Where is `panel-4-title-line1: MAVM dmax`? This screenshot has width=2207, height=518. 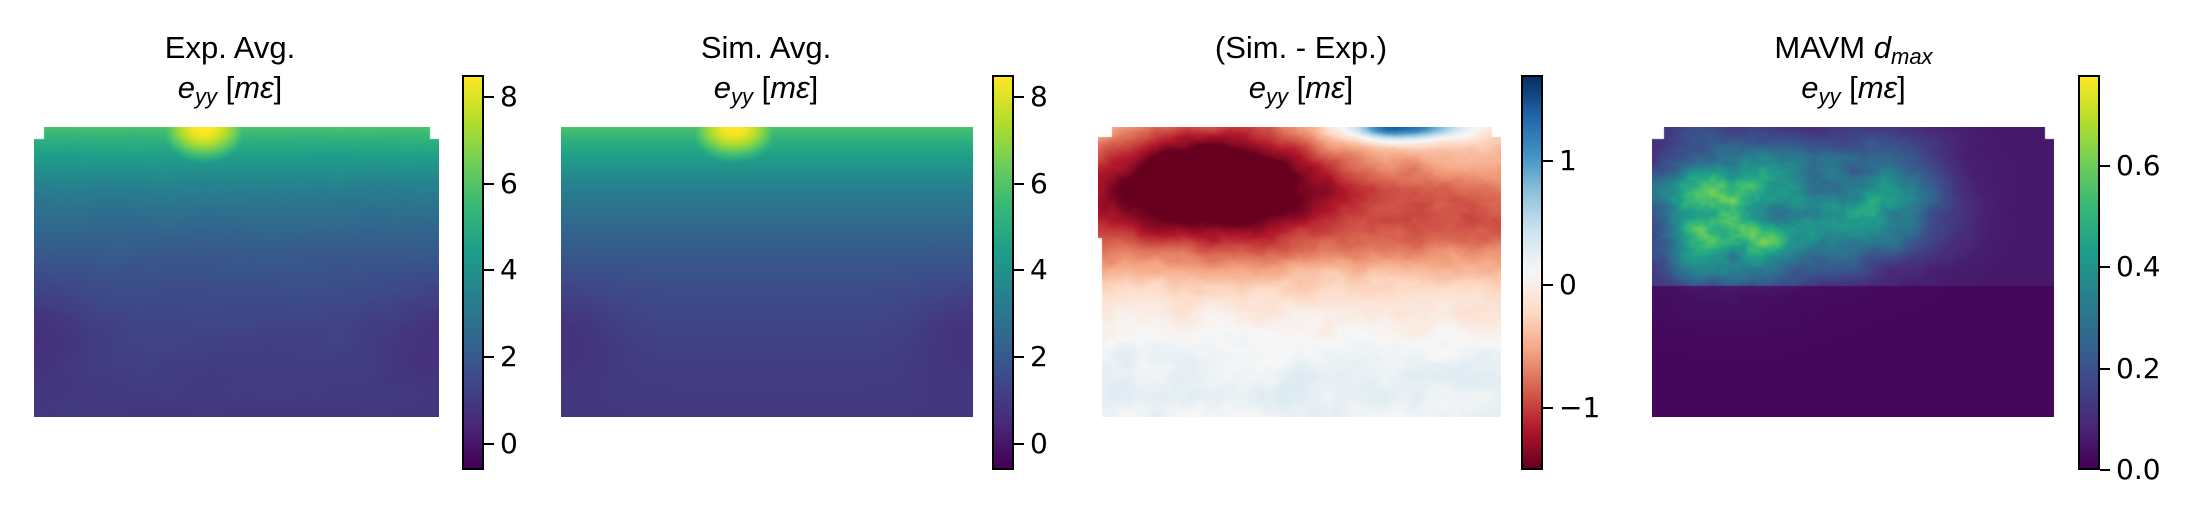 panel-4-title-line1: MAVM dmax is located at coordinates (1853, 48).